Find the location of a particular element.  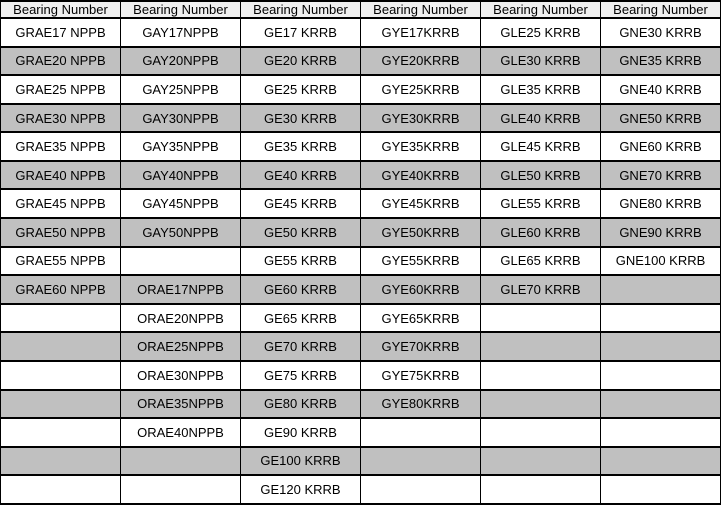

table-row: ORAE25NPPB GE70 KRRB GYE70KRRB is located at coordinates (360, 346).